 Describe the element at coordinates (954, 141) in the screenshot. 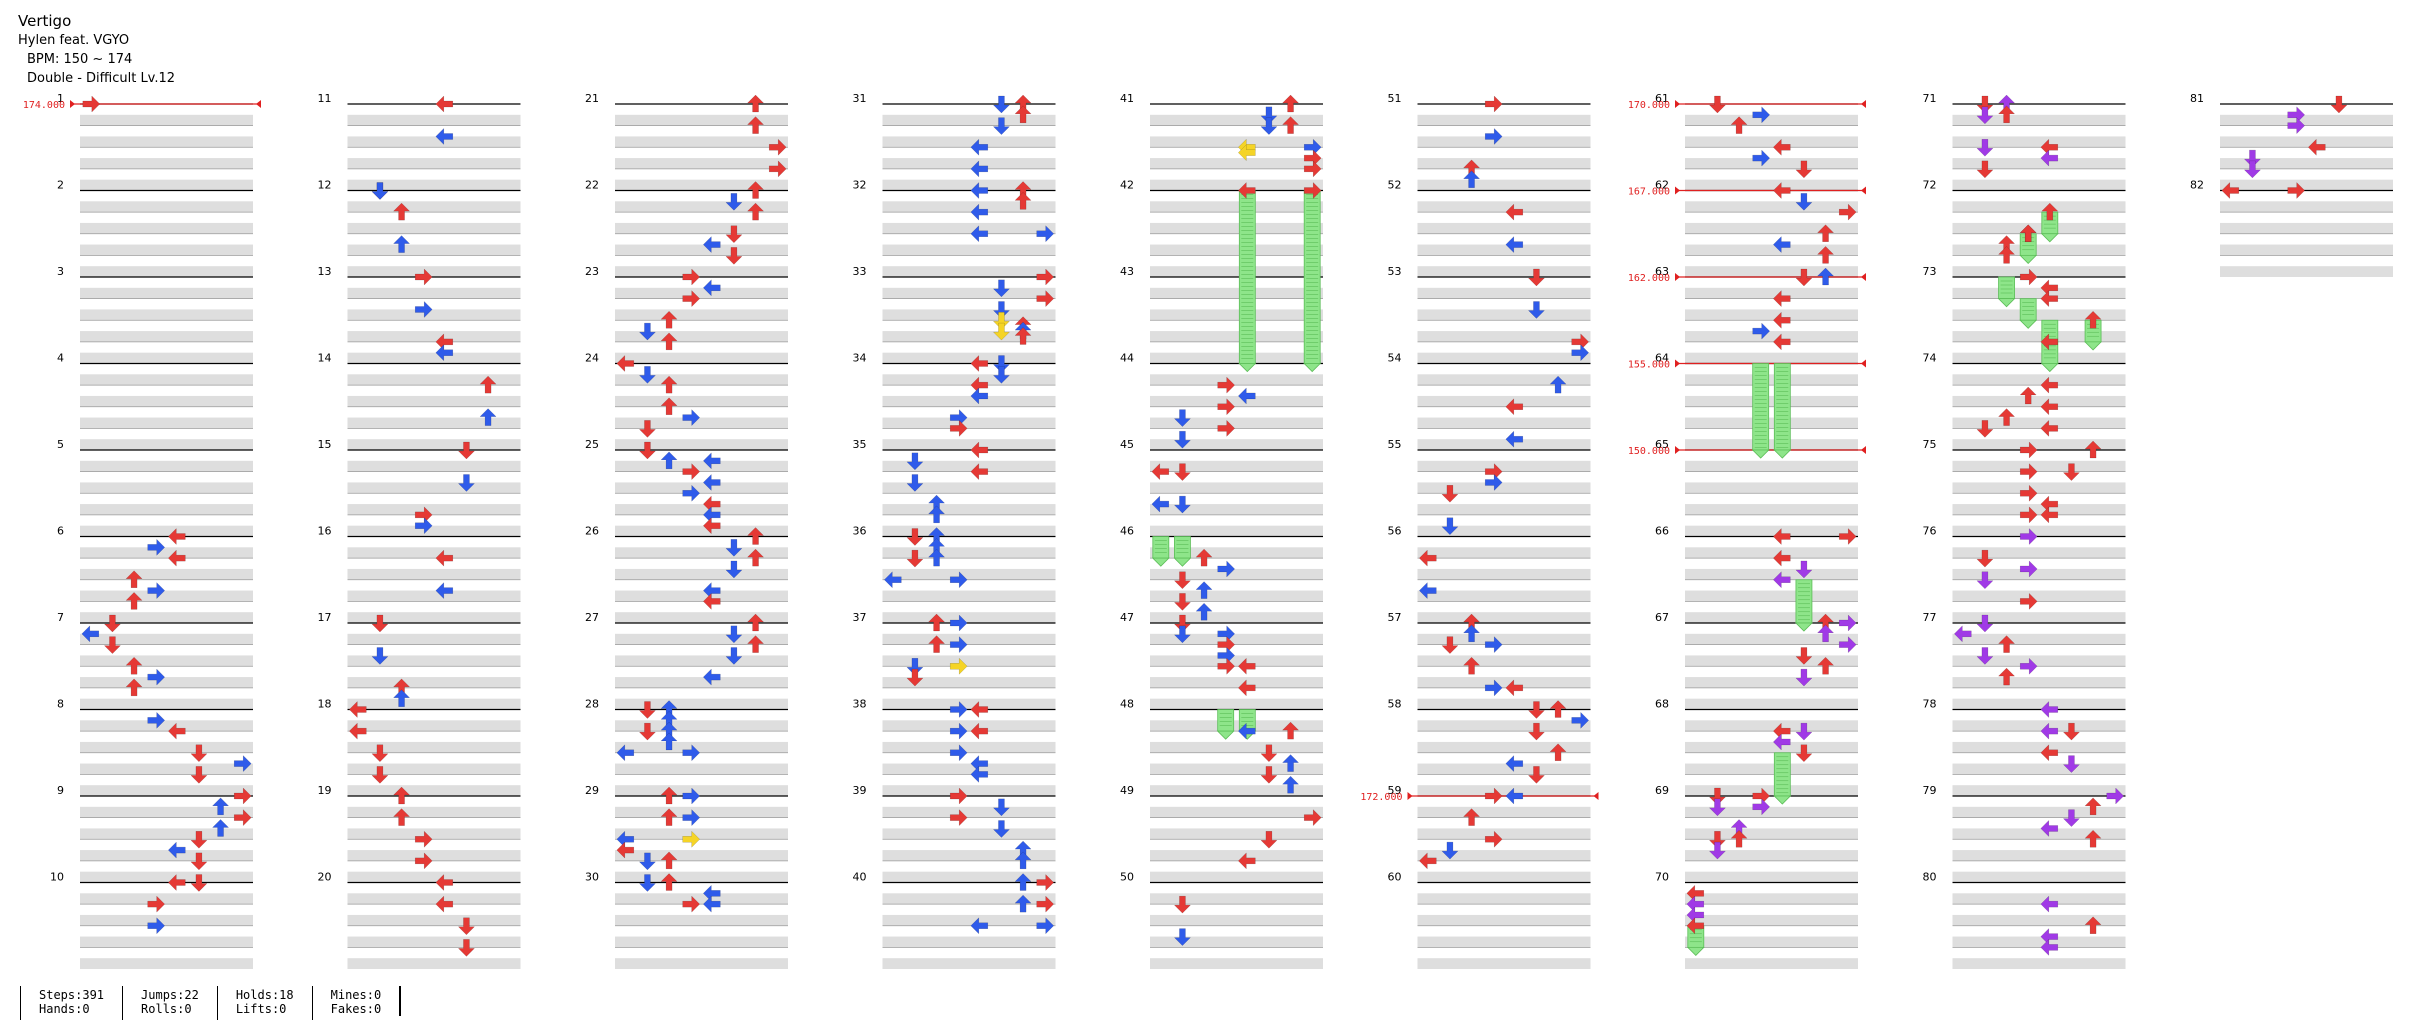

I see `measure-31: 31` at that location.